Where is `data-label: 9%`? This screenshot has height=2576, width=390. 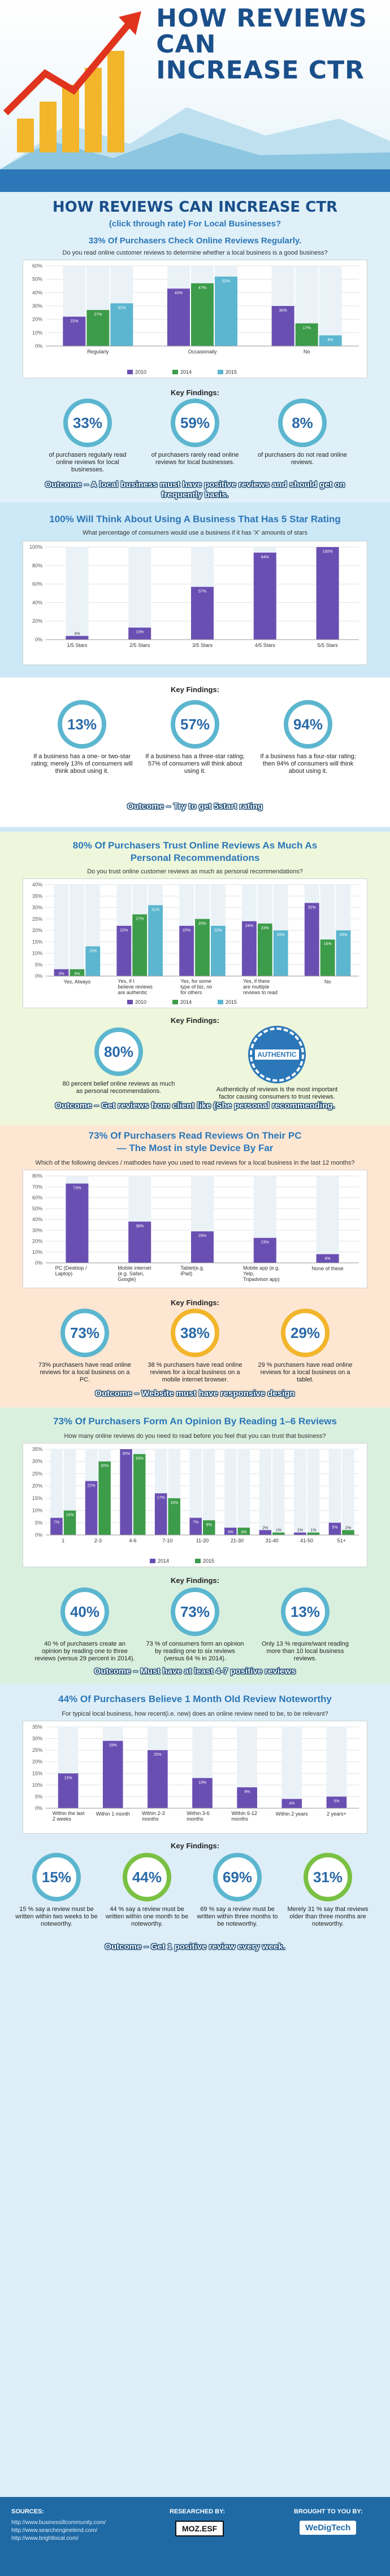 data-label: 9% is located at coordinates (247, 1792).